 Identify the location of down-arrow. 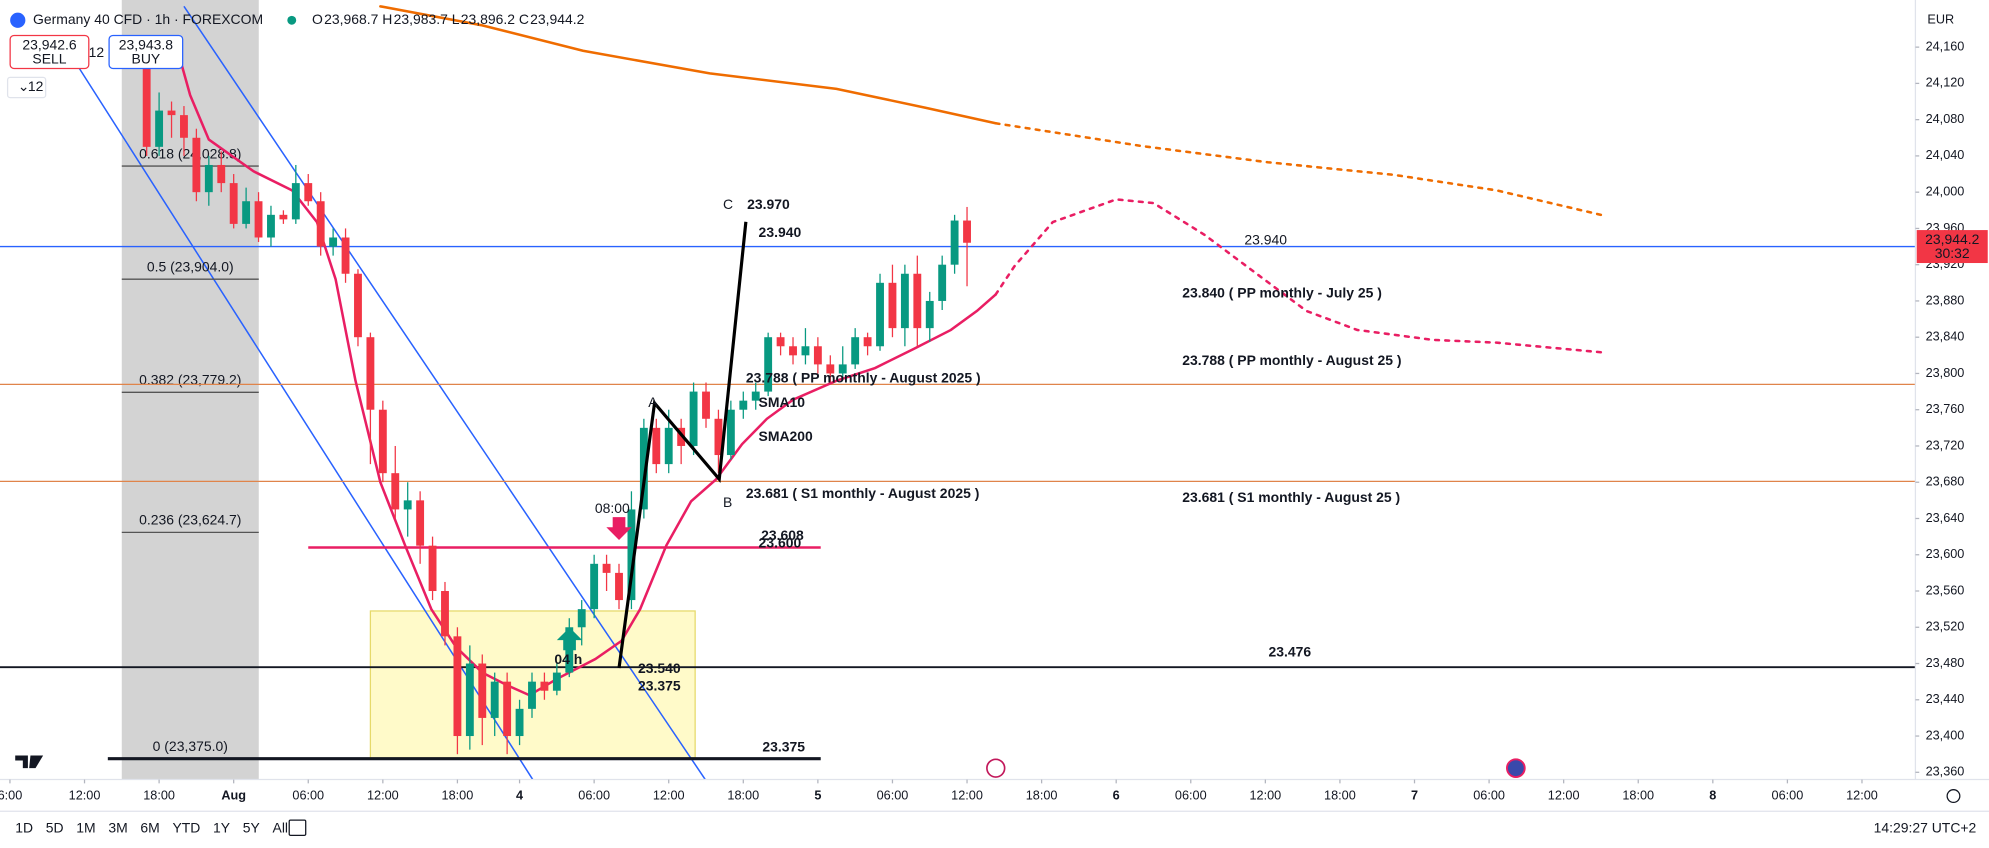
(619, 528).